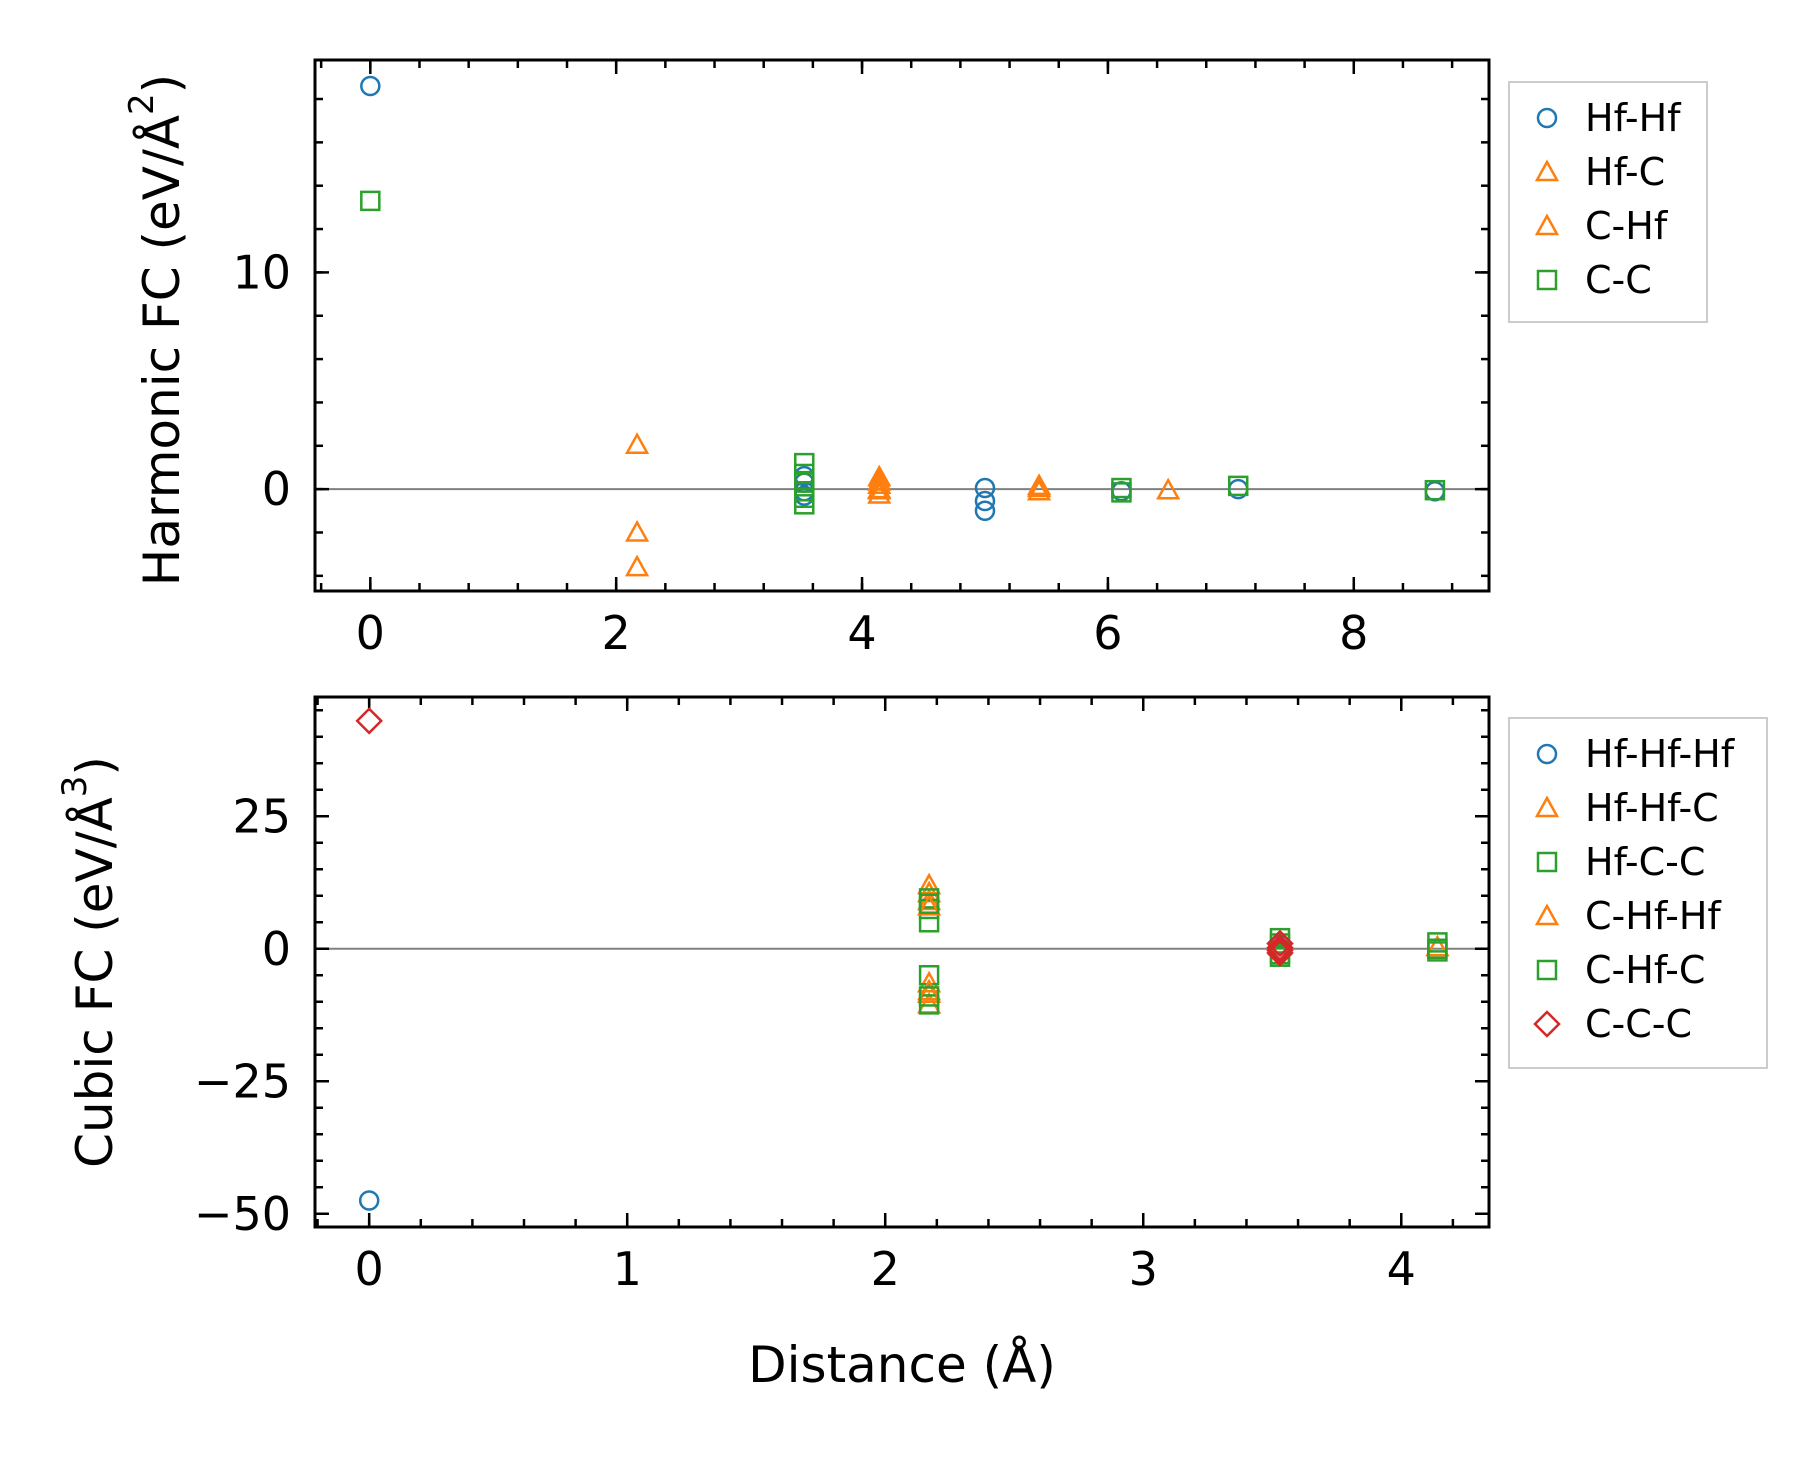  I want to click on harmonic-x-tick-label: 8, so click(1353, 633).